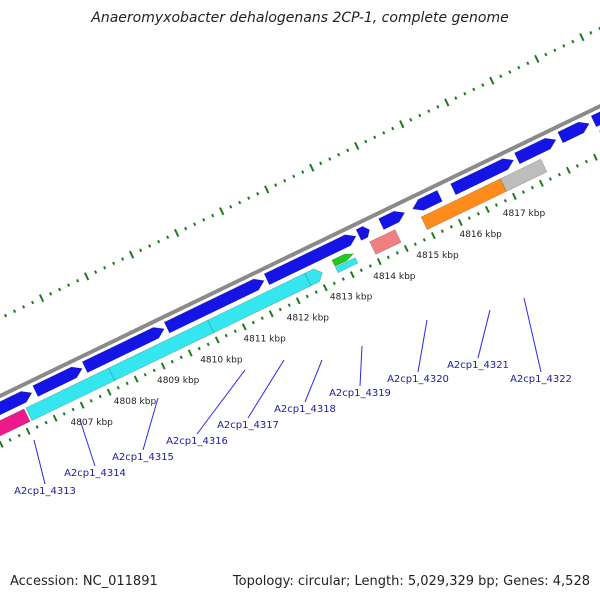 This screenshot has height=600, width=600. What do you see at coordinates (541, 379) in the screenshot?
I see `gene-label: A2cp1_4322` at bounding box center [541, 379].